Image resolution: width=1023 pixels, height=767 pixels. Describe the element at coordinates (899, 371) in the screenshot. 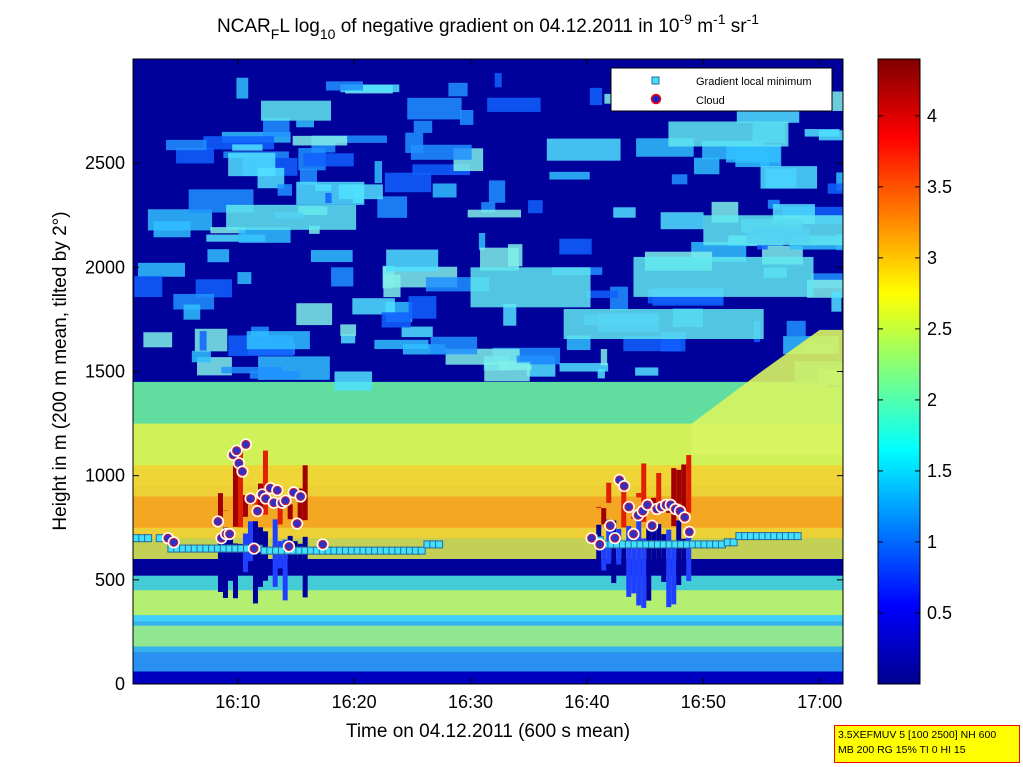

I see `colorbar-gradient` at that location.